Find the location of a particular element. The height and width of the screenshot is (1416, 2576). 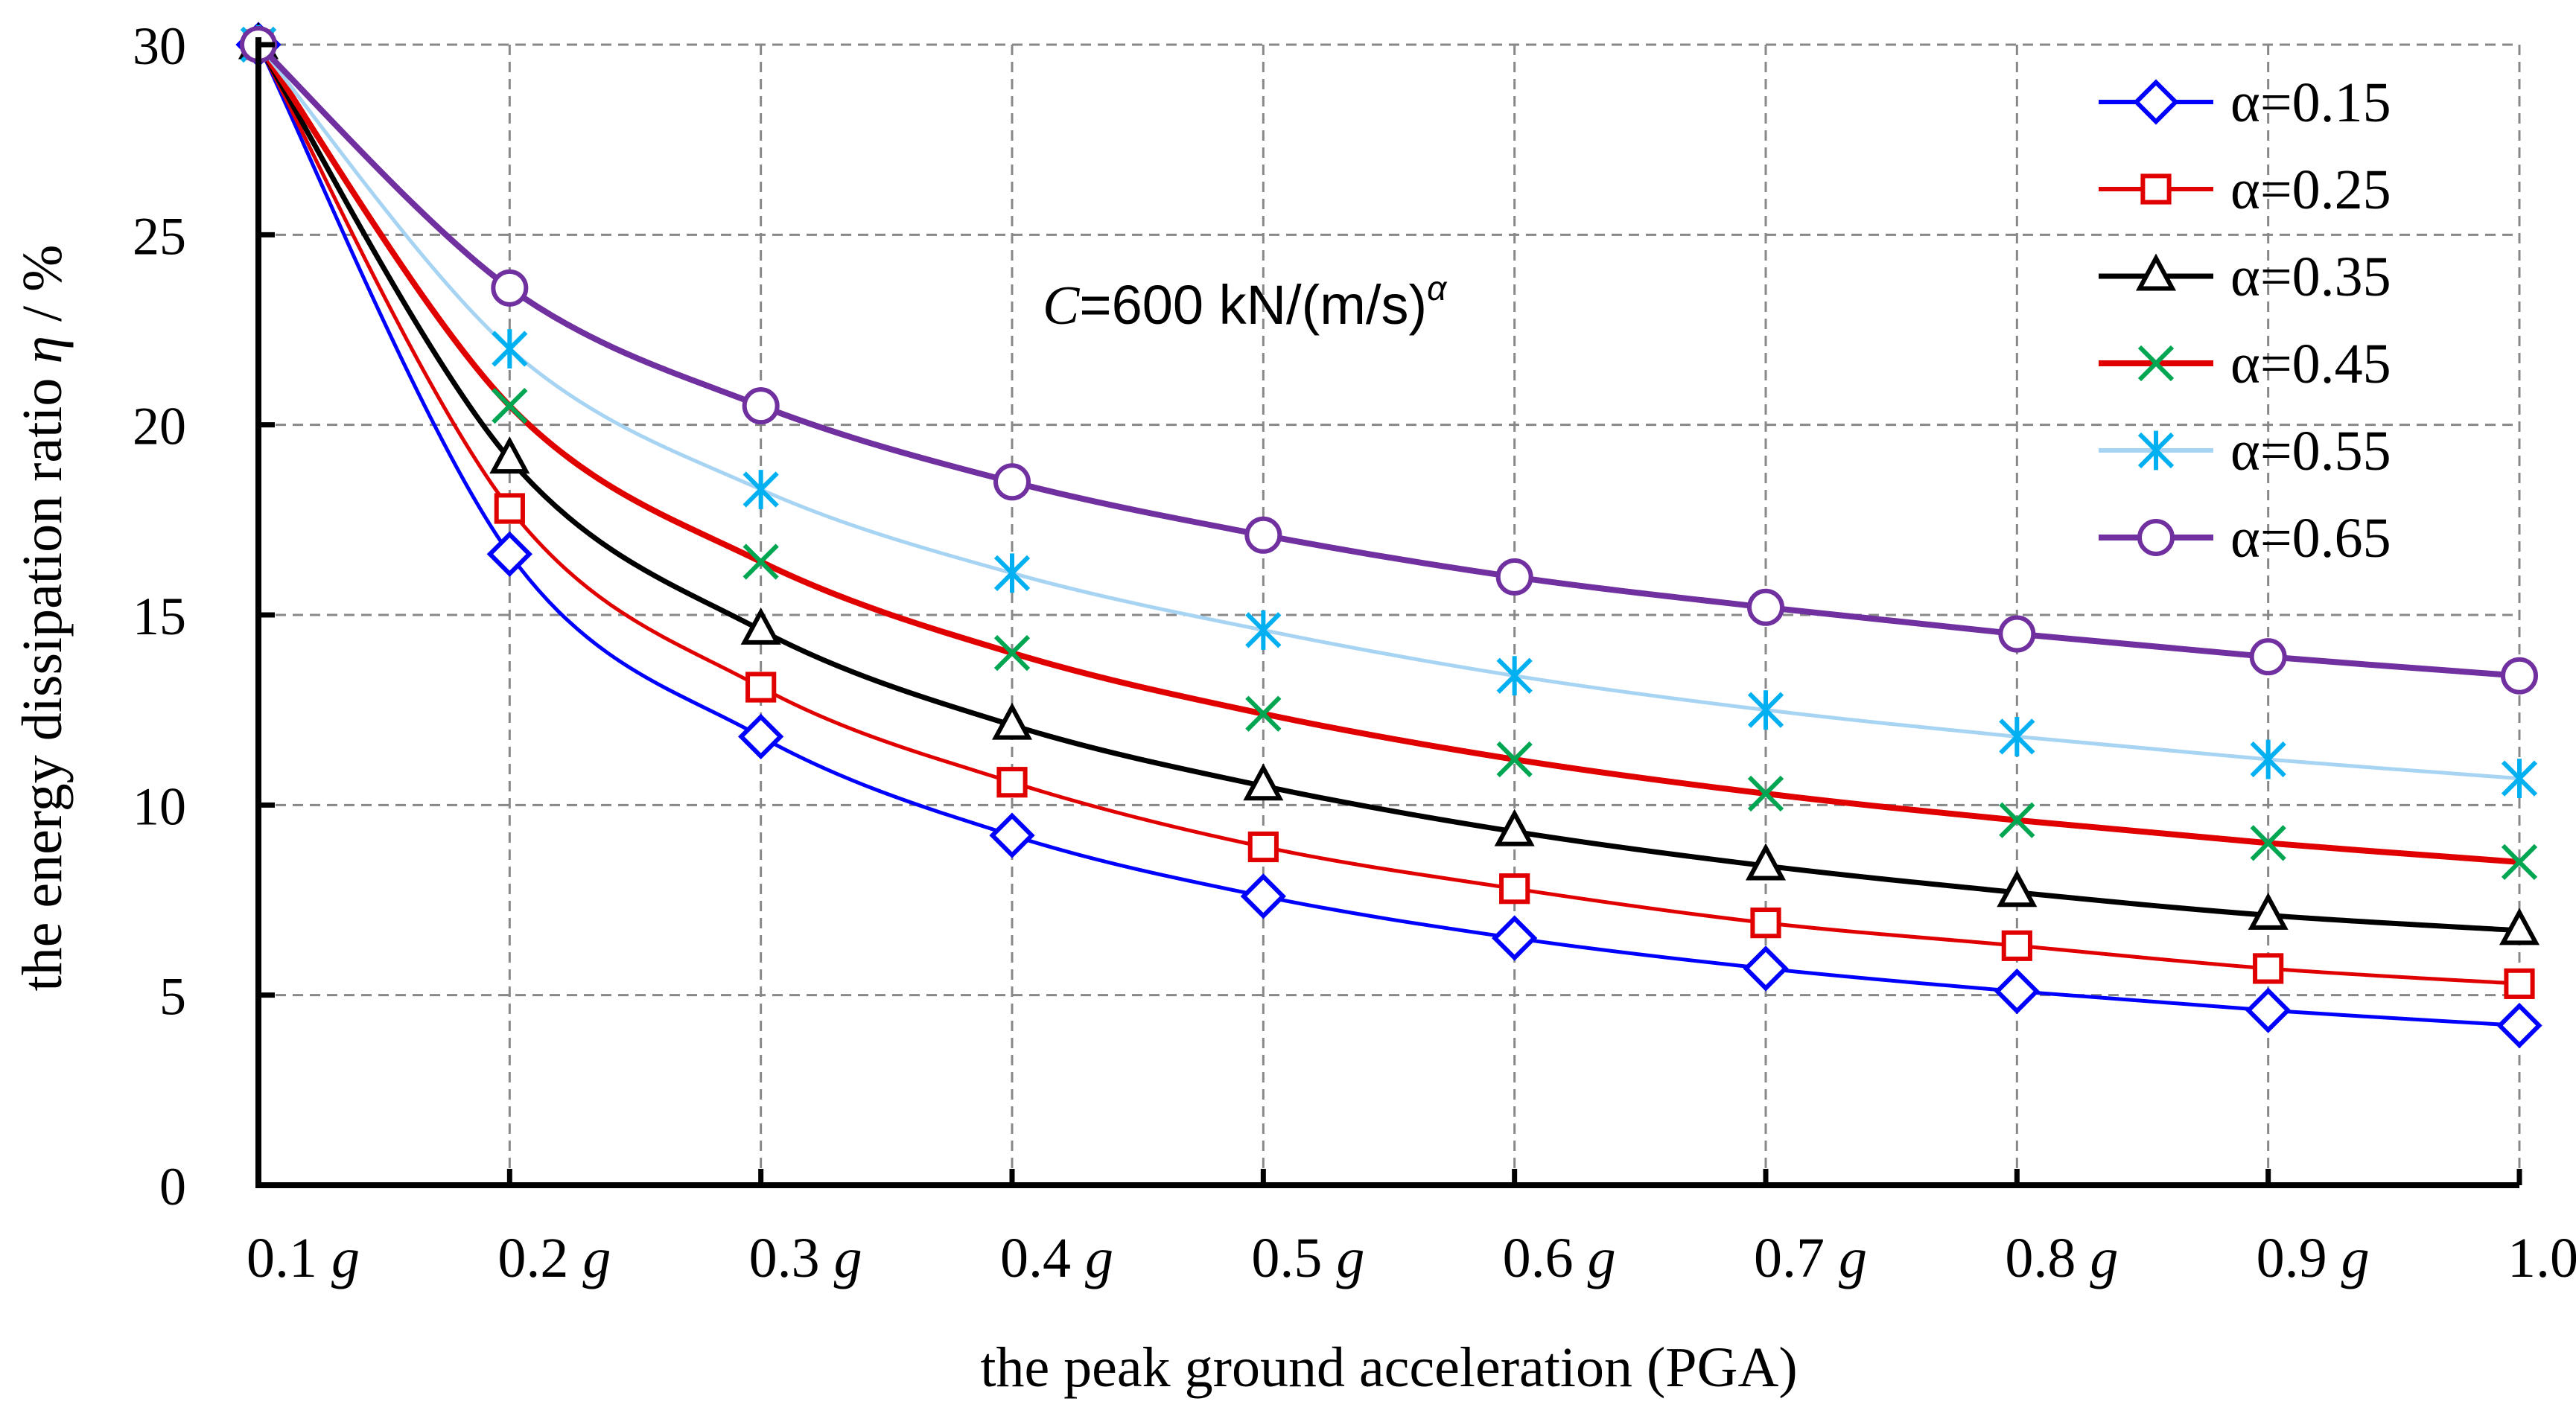

y-axis-title: the energy dissipation ratio η / % is located at coordinates (42, 618).